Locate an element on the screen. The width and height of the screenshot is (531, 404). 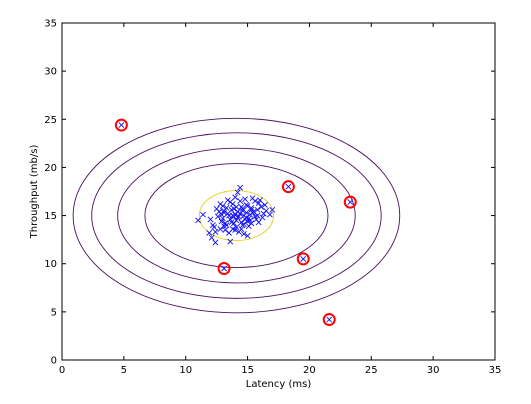
points-layer is located at coordinates (235, 215).